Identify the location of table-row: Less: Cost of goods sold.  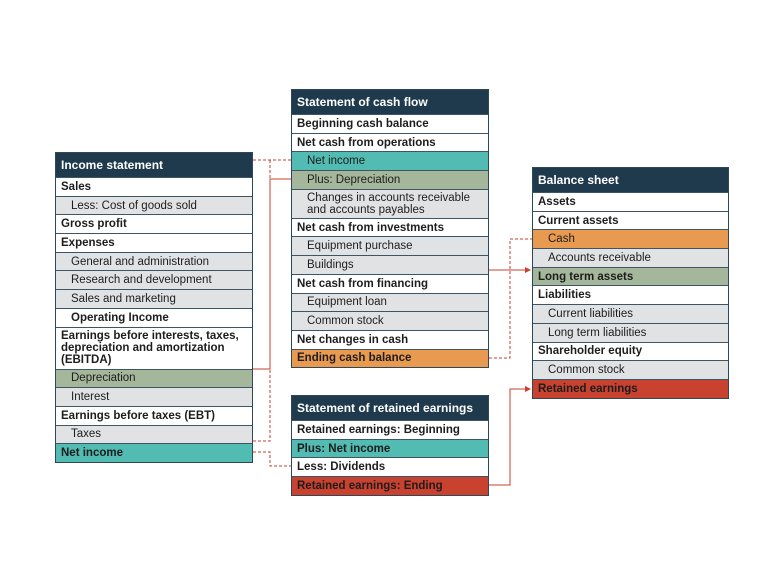
(154, 205).